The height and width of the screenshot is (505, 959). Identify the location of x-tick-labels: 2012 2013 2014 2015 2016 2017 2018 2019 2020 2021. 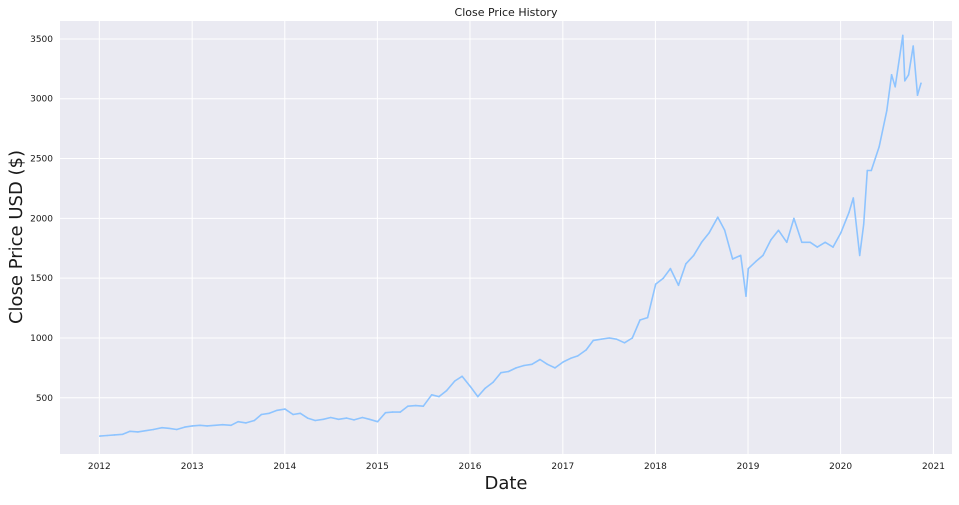
(516, 467).